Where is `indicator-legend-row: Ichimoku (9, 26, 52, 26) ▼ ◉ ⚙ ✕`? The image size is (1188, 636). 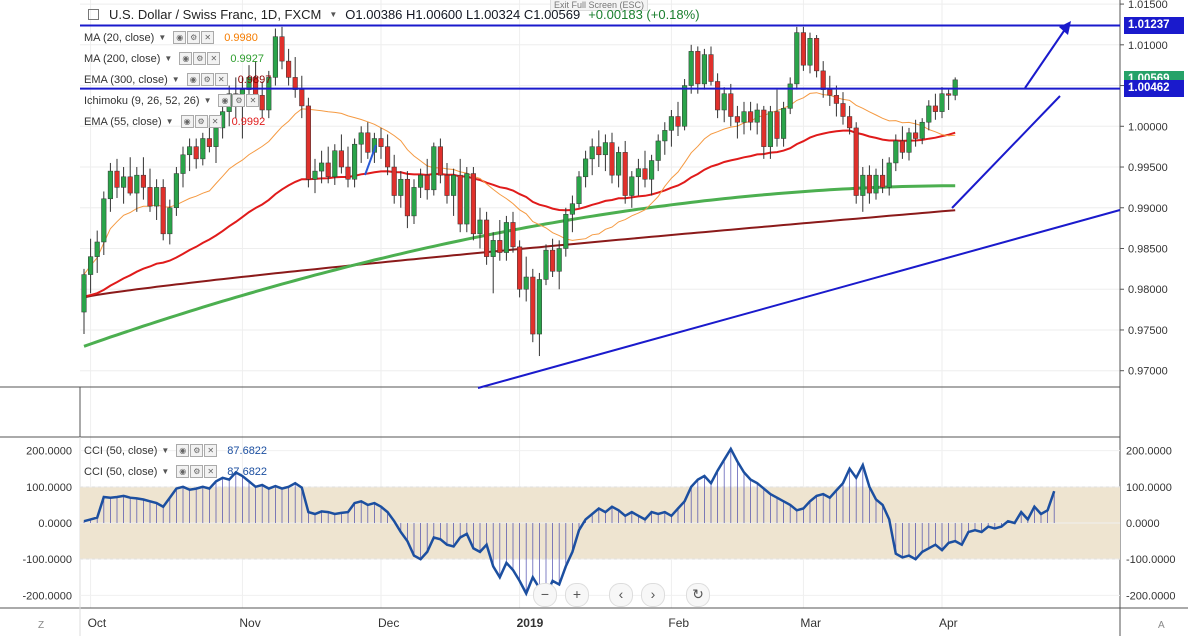
indicator-legend-row: Ichimoku (9, 26, 52, 26) ▼ ◉ ⚙ ✕ is located at coordinates (176, 100).